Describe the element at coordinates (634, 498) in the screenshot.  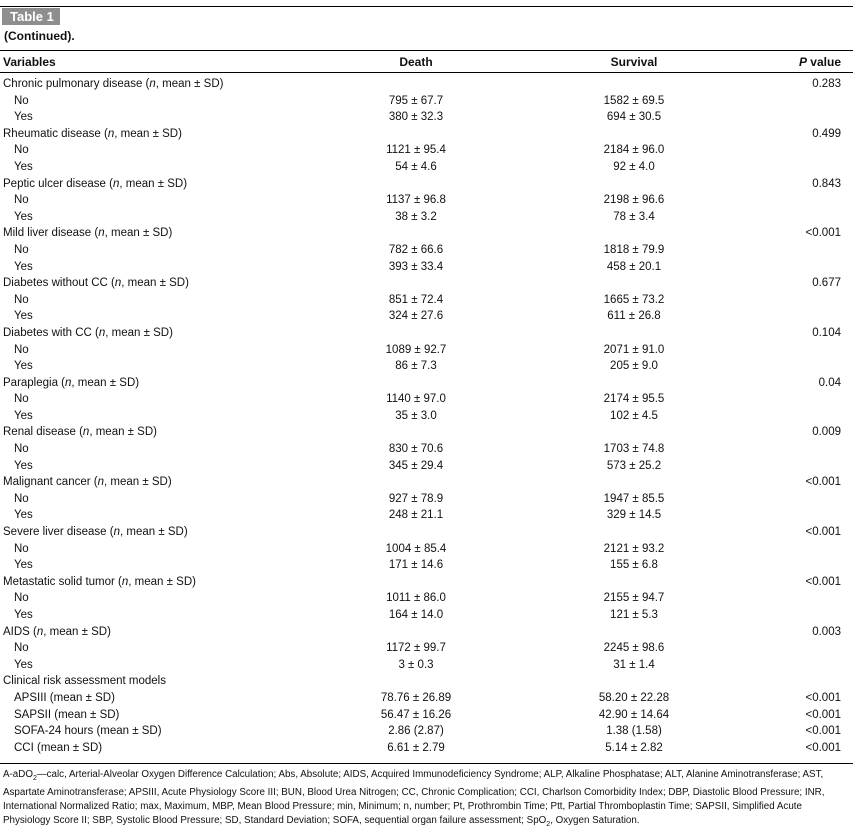
I see `cell-survival: 1947 ± 85.5` at that location.